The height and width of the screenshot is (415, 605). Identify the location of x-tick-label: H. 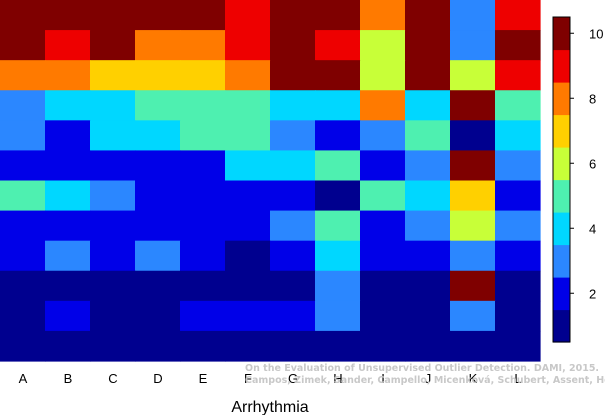
(337, 378).